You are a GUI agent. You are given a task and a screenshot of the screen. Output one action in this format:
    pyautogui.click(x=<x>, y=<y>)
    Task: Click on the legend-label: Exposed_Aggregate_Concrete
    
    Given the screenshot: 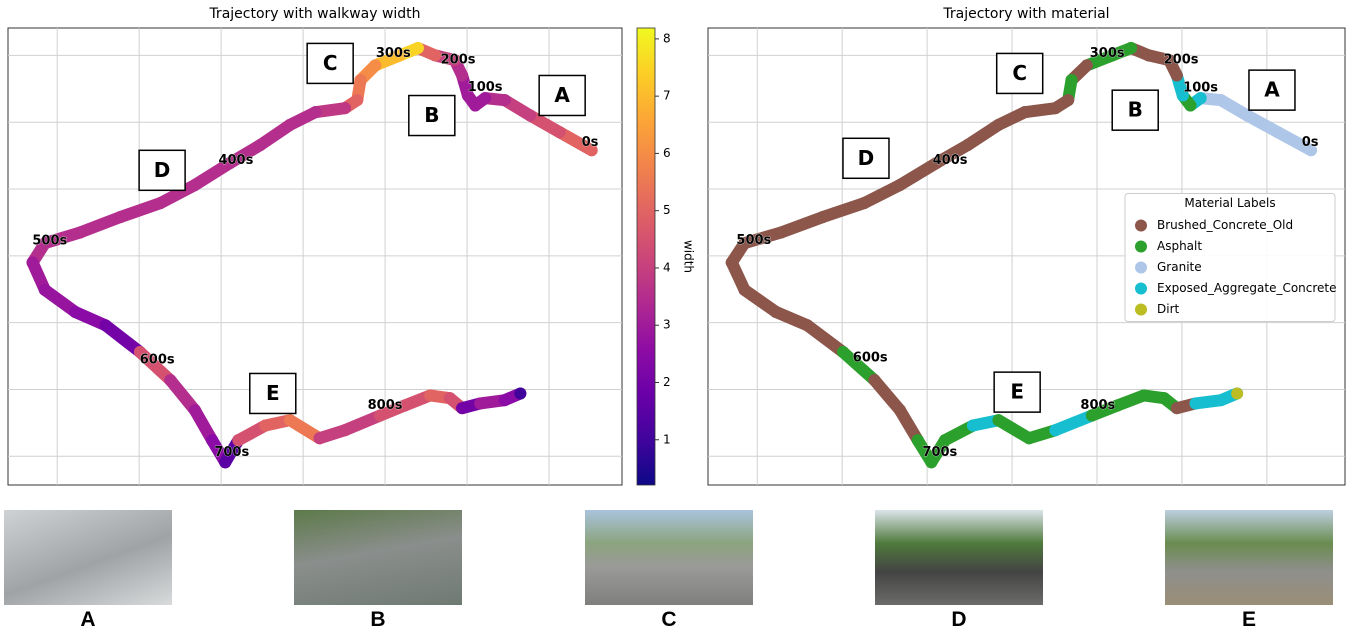 What is the action you would take?
    pyautogui.click(x=1247, y=288)
    